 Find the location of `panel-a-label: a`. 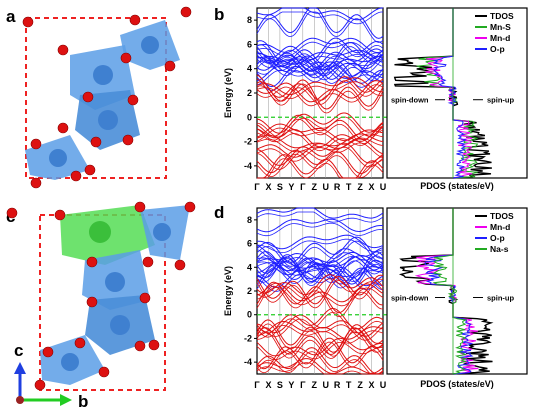

panel-a-label: a is located at coordinates (11, 16).